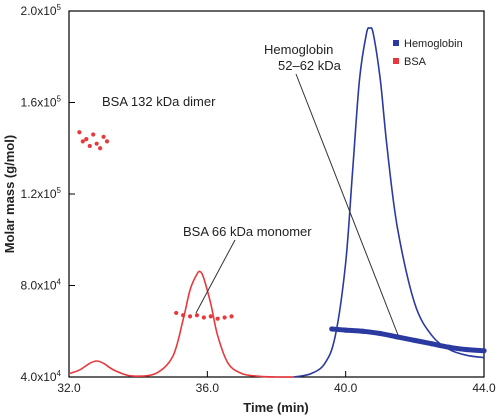 This screenshot has width=498, height=420. What do you see at coordinates (247, 231) in the screenshot?
I see `annotation-bsa-monomer: BSA 66 kDa monomer` at bounding box center [247, 231].